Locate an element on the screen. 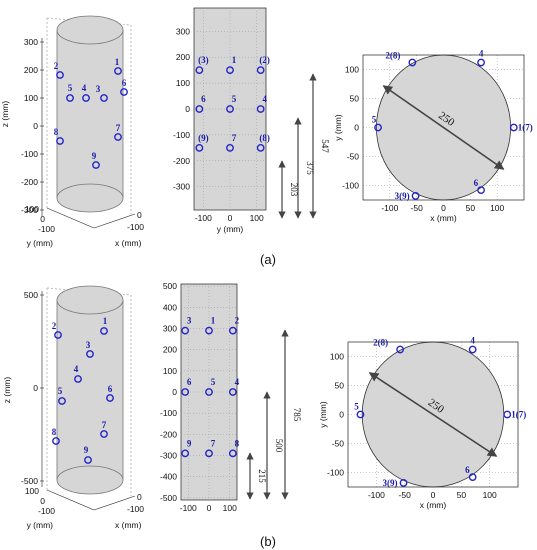 This screenshot has height=550, width=537. x-tick-label: -50 is located at coordinates (417, 208).